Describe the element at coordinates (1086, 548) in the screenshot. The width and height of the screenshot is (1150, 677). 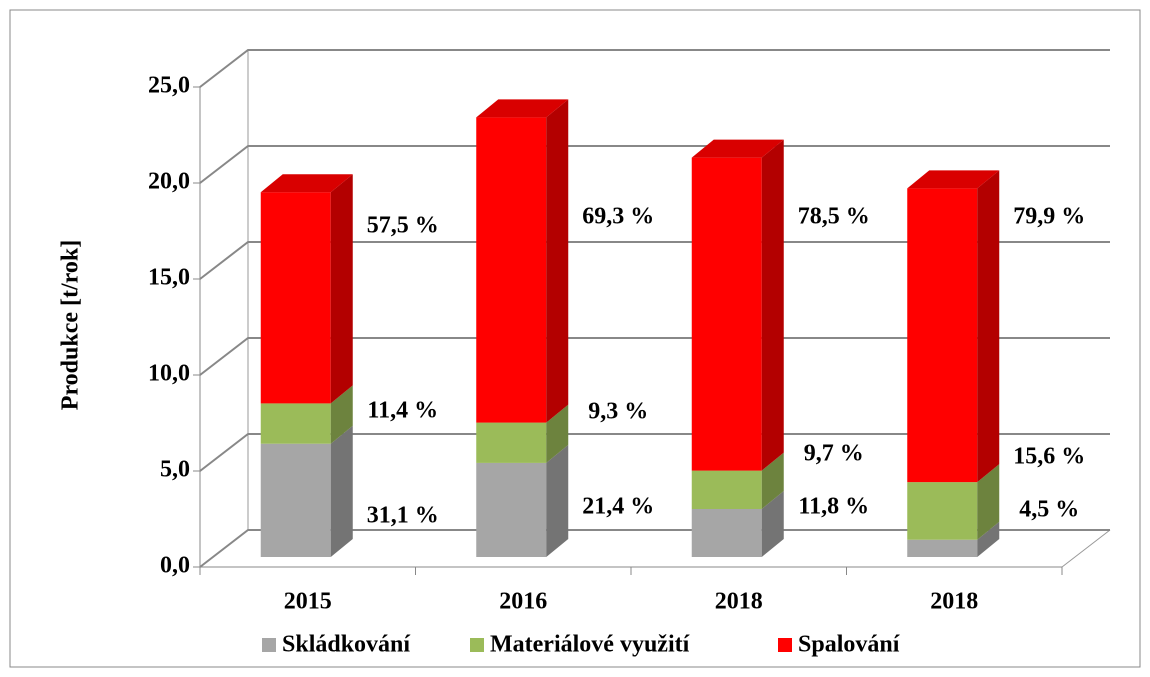
I see `floor-edge` at that location.